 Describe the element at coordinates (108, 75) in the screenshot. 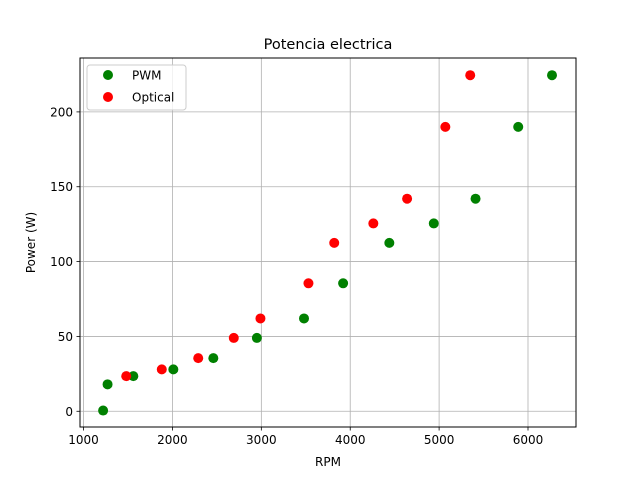

I see `legend-marker-pwm` at that location.